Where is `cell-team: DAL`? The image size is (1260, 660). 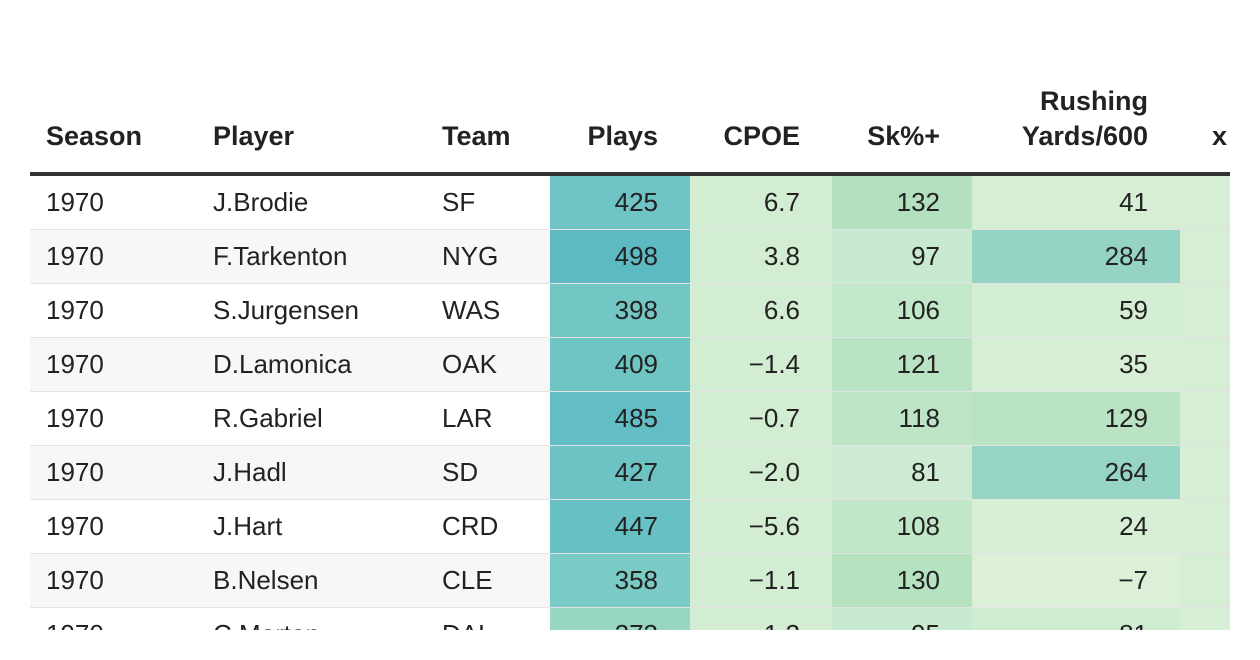 cell-team: DAL is located at coordinates (488, 618).